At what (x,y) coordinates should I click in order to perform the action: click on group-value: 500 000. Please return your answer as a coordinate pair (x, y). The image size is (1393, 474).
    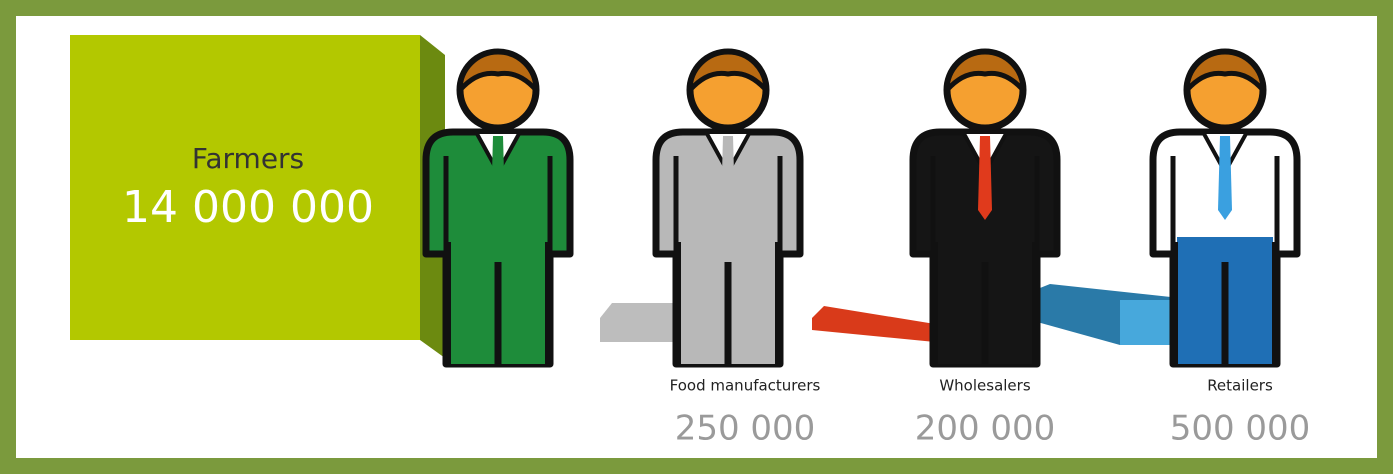
    Looking at the image, I should click on (1240, 429).